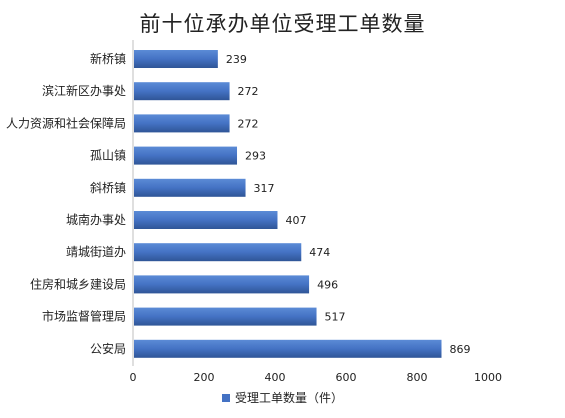 The image size is (565, 418). I want to click on data-label: 496, so click(327, 284).